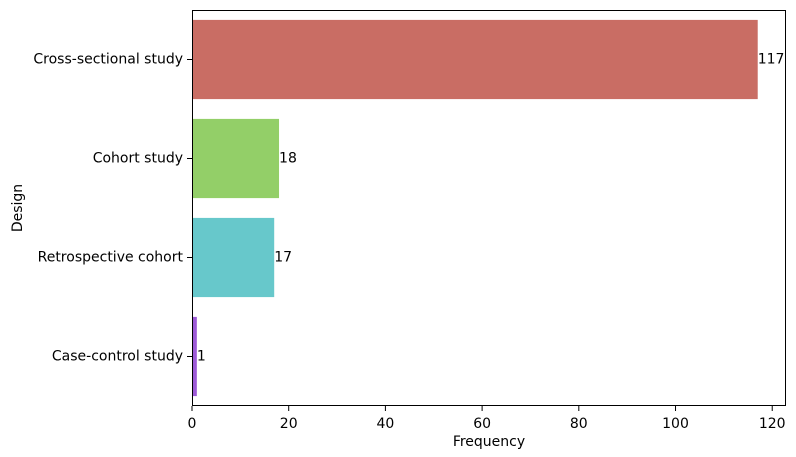 The width and height of the screenshot is (796, 457). Describe the element at coordinates (111, 258) in the screenshot. I see `y-tick-label-retrospective-cohort: Retrospective cohort` at that location.